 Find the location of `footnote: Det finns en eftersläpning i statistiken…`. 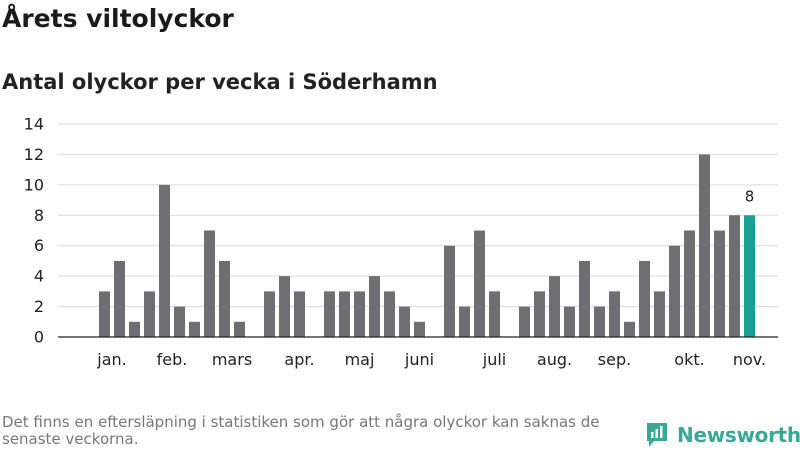

footnote: Det finns en eftersläpning i statistiken… is located at coordinates (301, 430).